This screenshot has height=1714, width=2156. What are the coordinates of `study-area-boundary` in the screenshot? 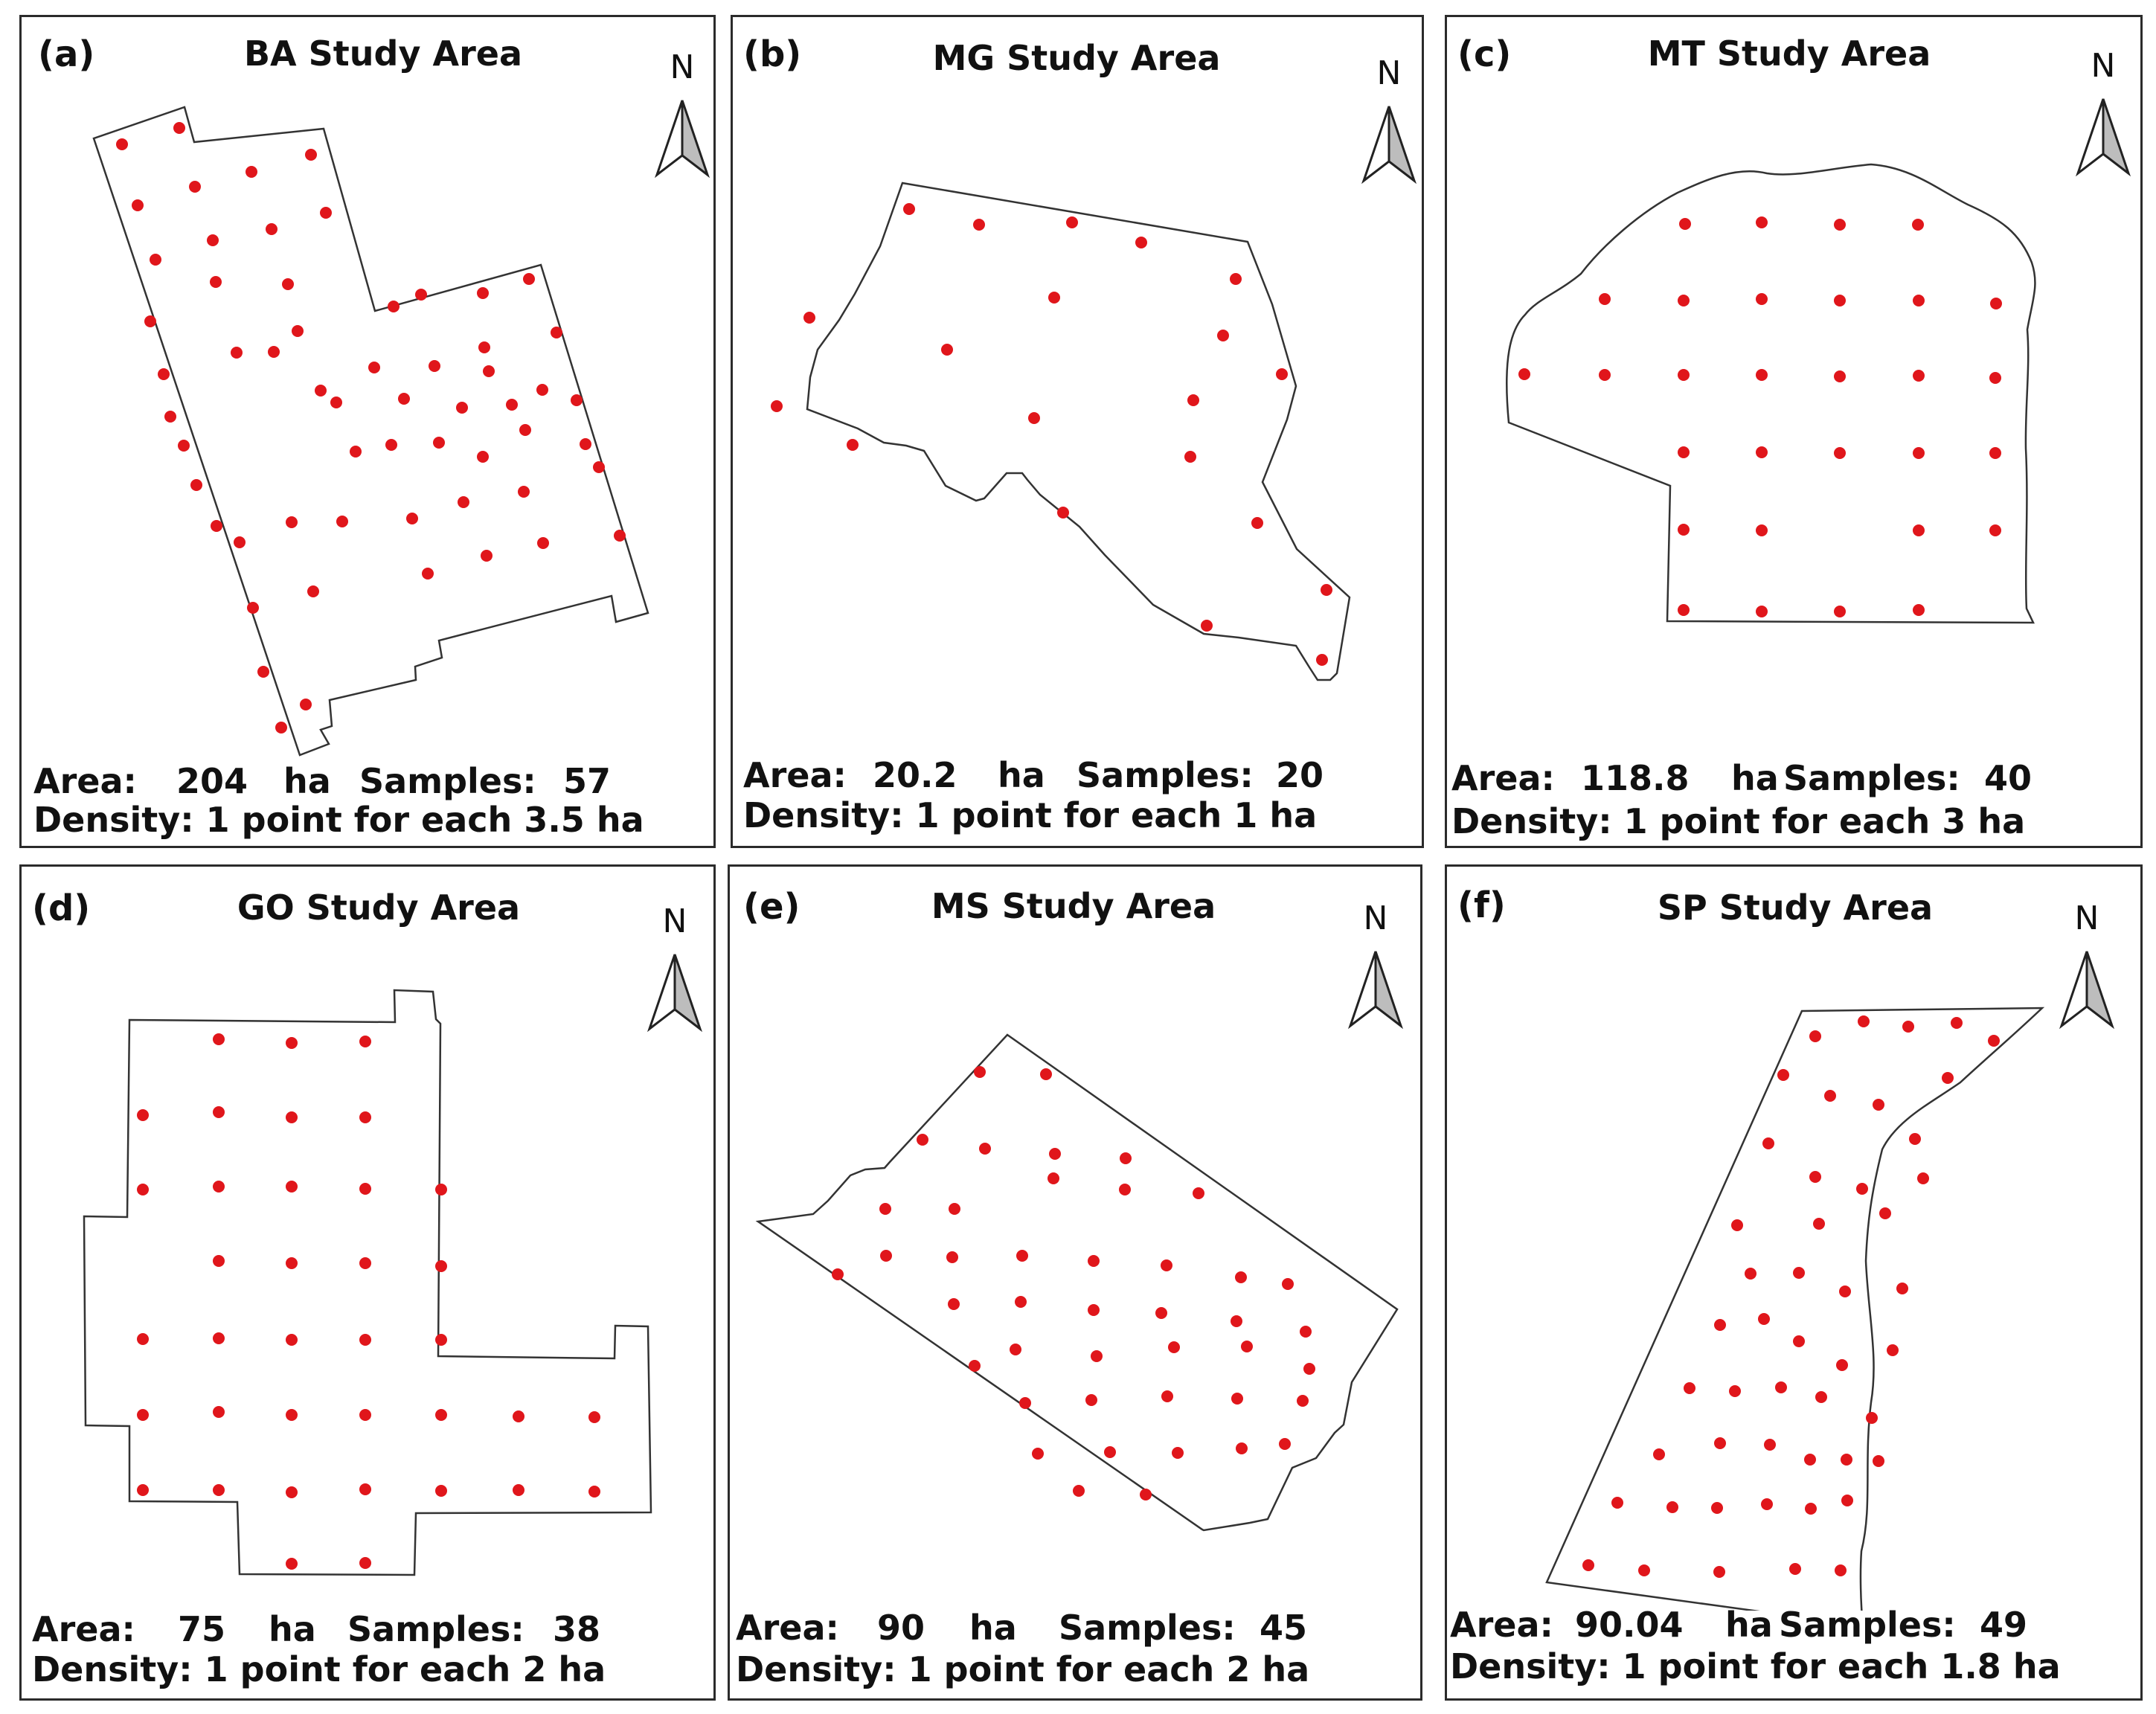 It's located at (1077, 1282).